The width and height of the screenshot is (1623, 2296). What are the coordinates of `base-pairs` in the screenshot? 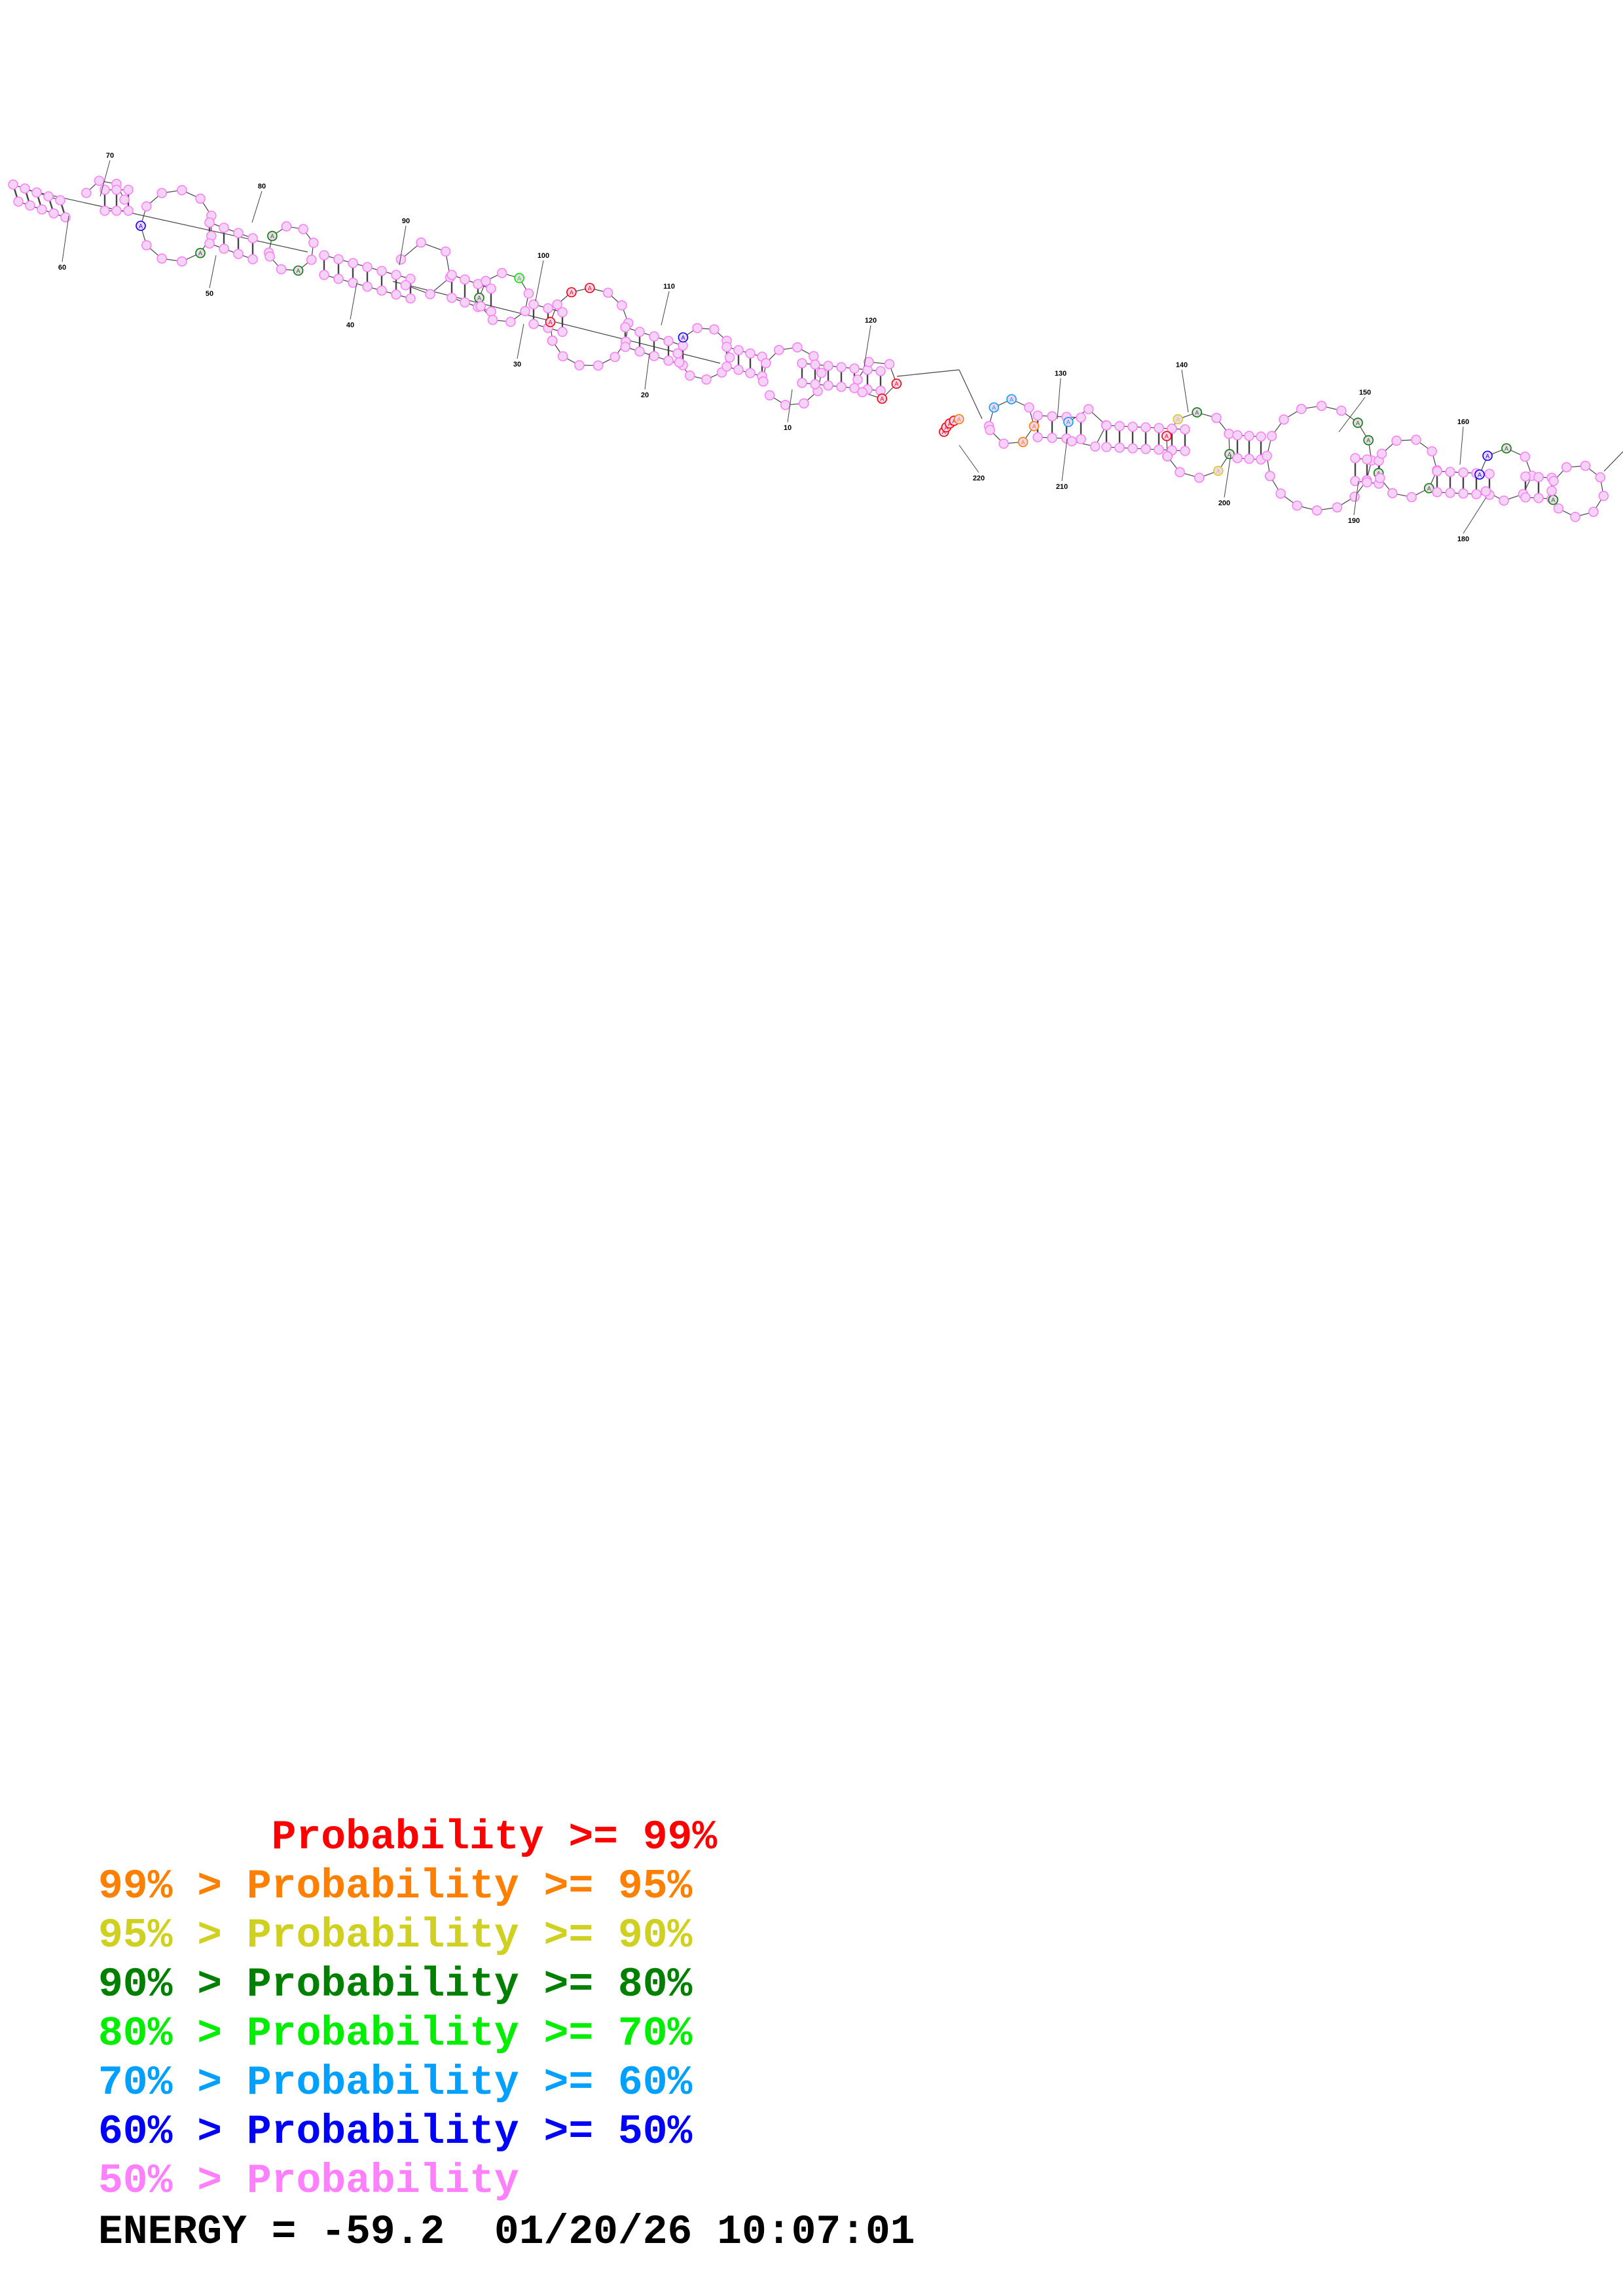 It's located at (782, 341).